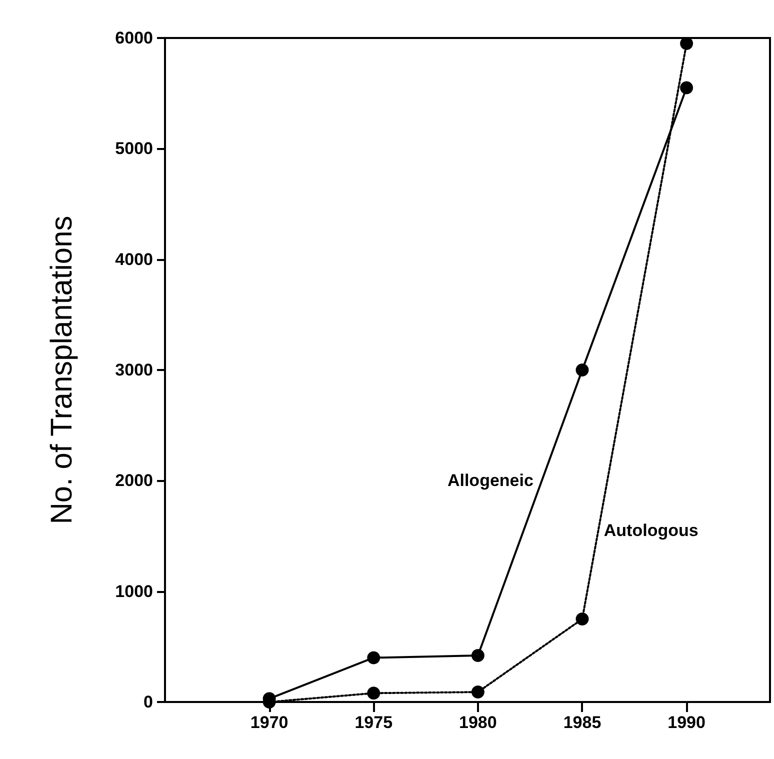 The image size is (774, 759). I want to click on x-tick-label: 1985, so click(582, 722).